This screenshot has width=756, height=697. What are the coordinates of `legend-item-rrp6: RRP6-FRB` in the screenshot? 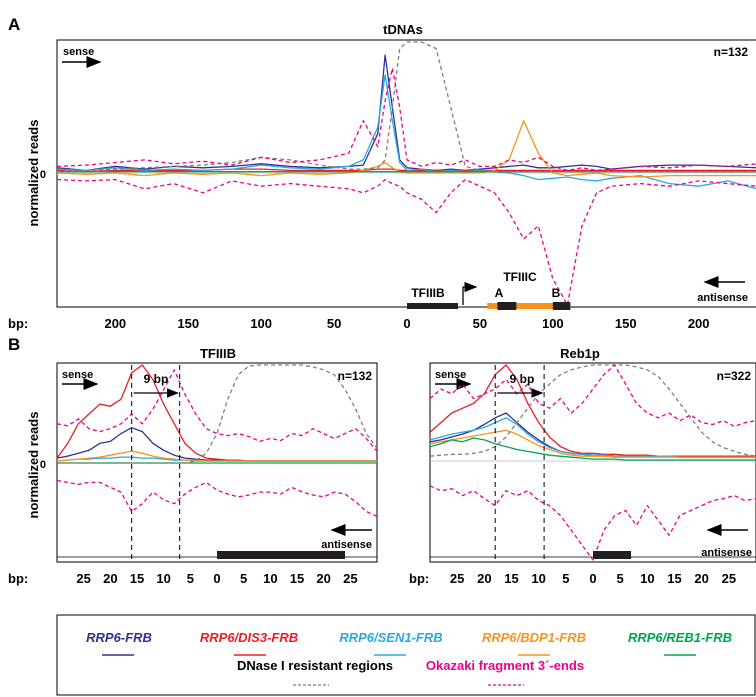 It's located at (119, 643).